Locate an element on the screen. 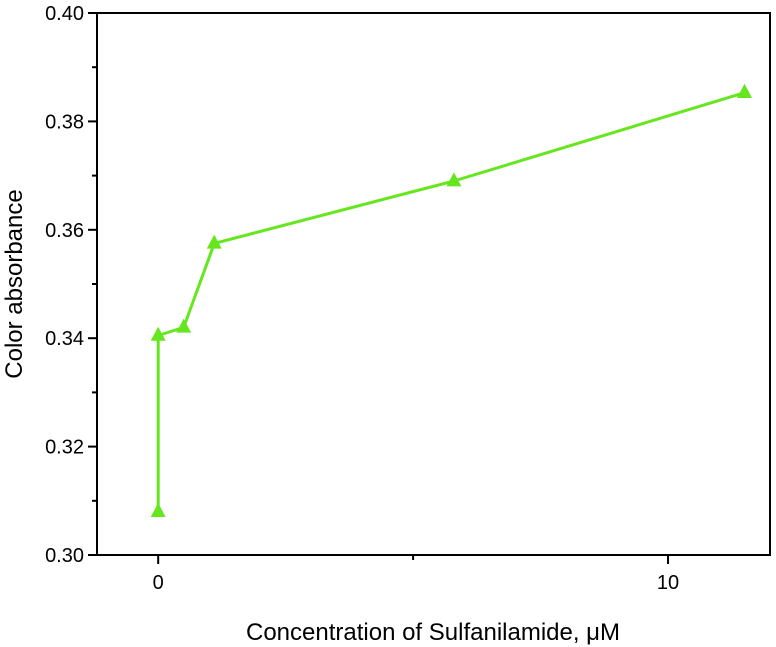 This screenshot has width=776, height=647. y-tick-label: 0.36 is located at coordinates (64, 231).